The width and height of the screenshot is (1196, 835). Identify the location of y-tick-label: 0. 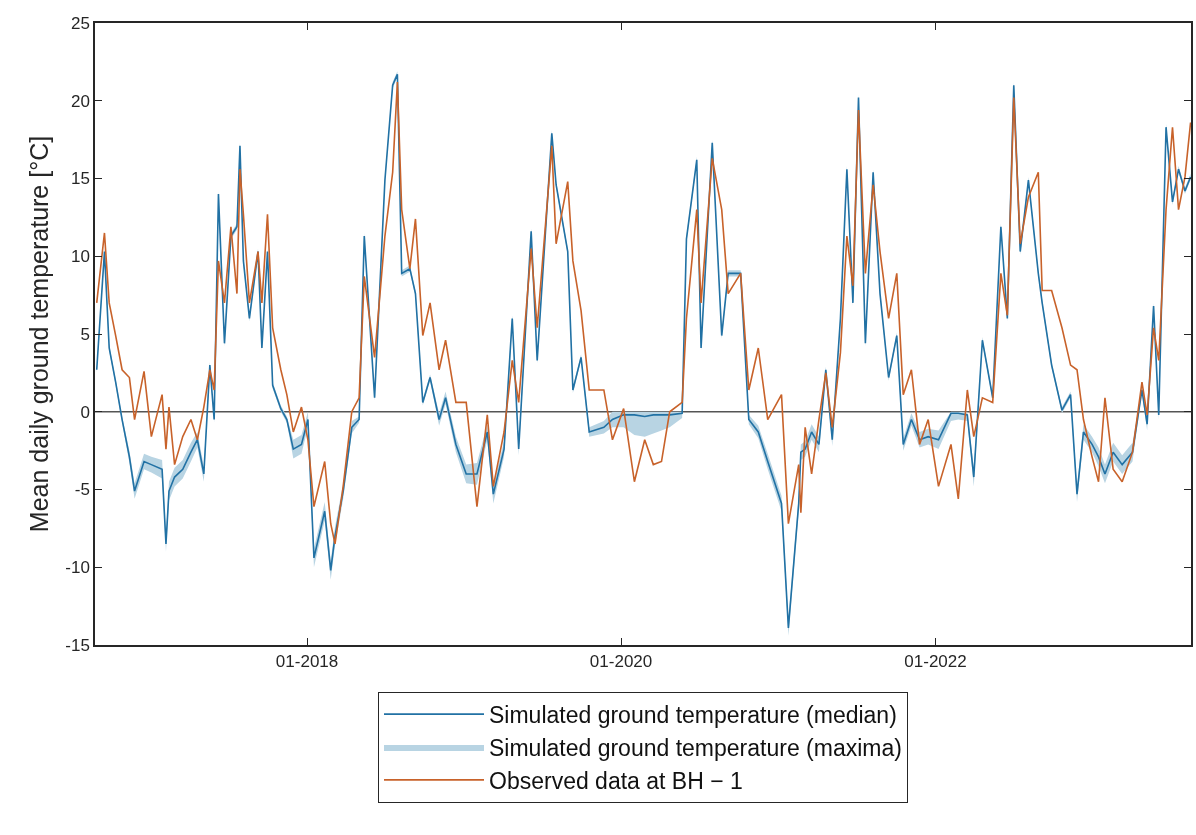
(85, 412).